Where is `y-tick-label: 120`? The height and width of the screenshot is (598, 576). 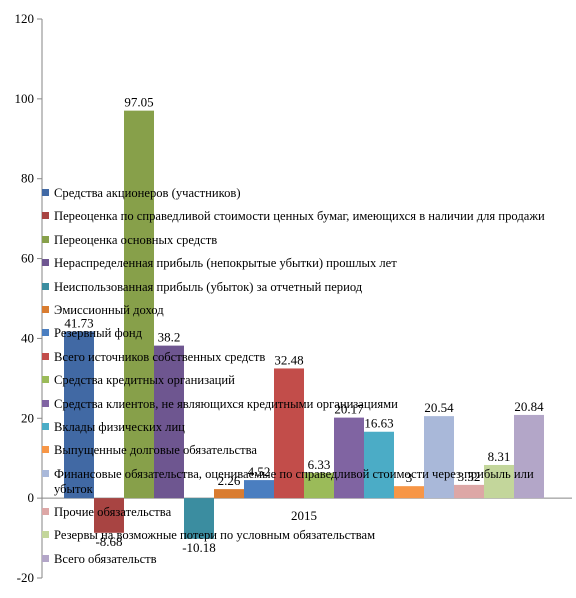
y-tick-label: 120 is located at coordinates (25, 18).